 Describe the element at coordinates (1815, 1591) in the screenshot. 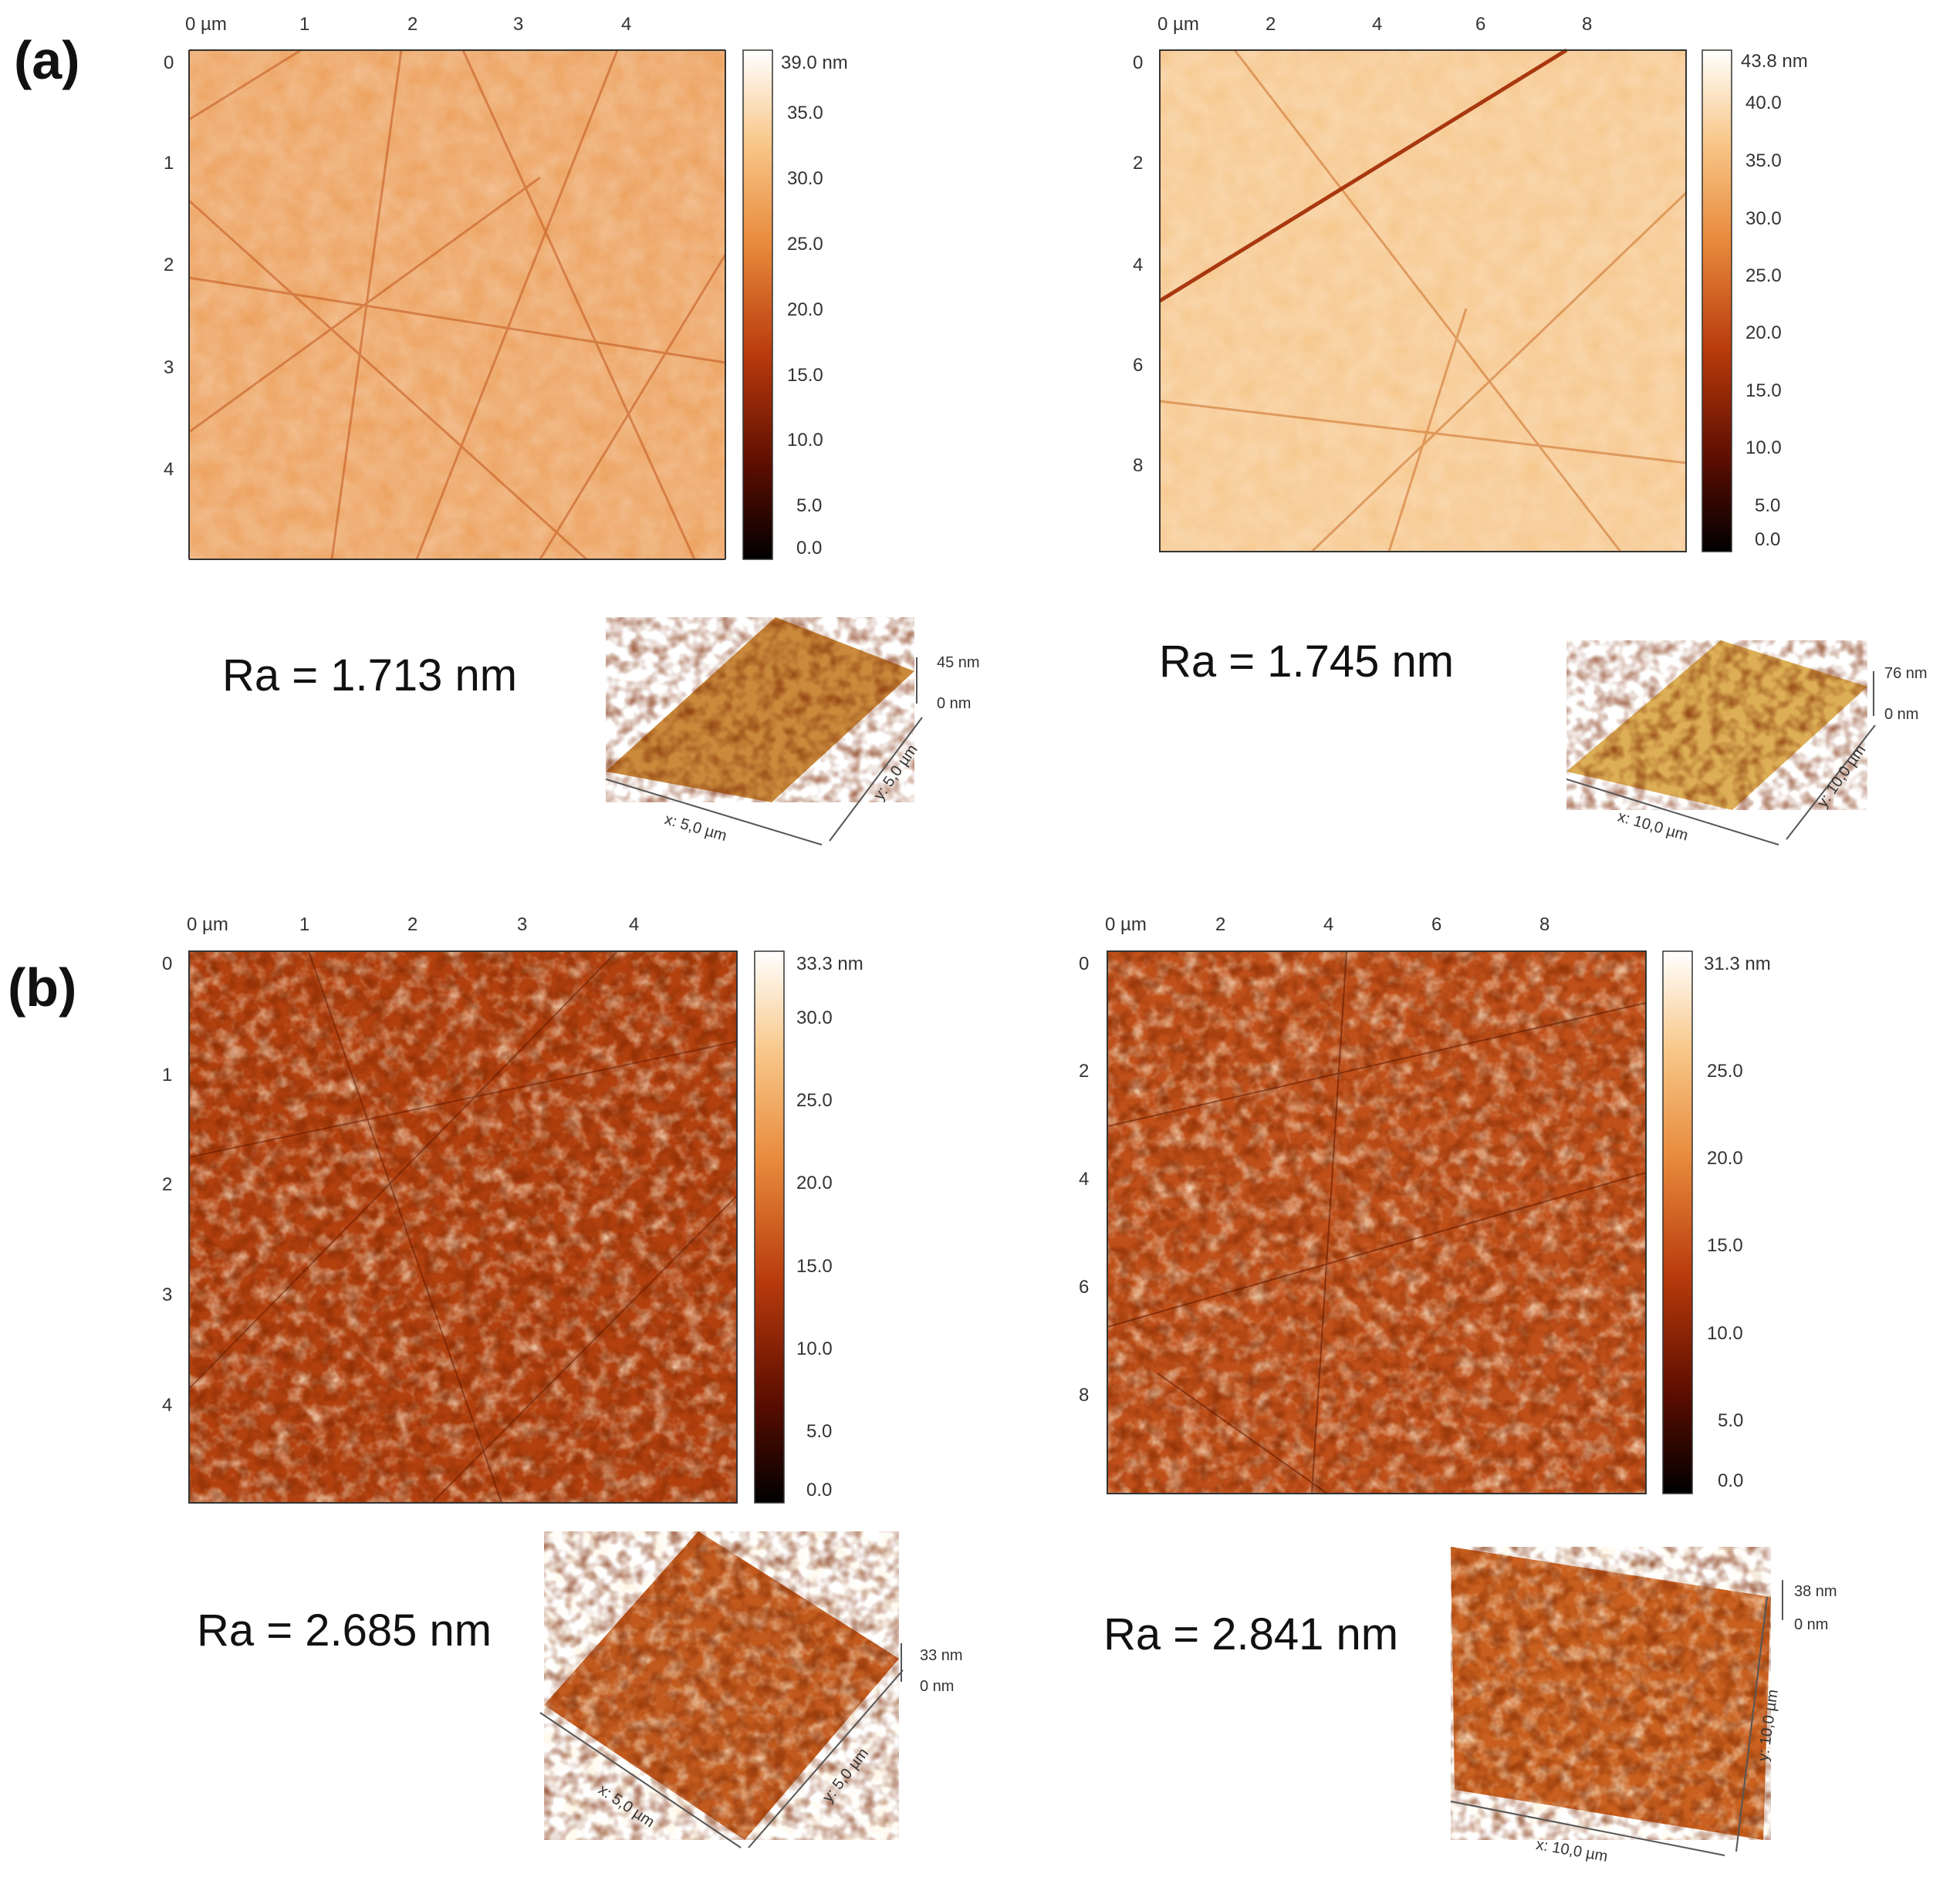

I see `iso-z-top: 38 nm` at that location.